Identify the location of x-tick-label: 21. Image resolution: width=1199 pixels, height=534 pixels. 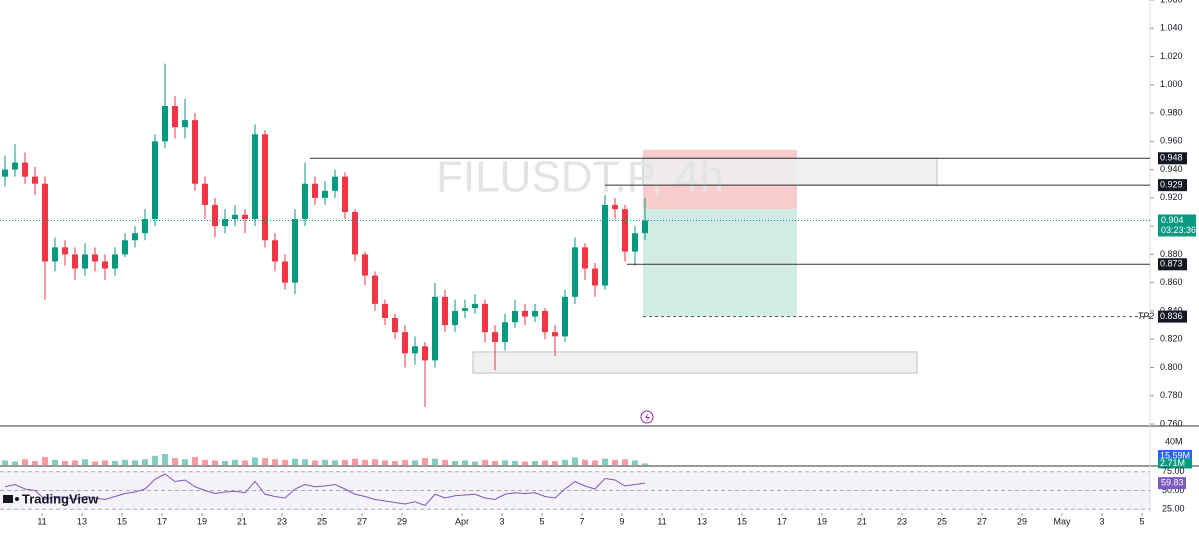
(862, 521).